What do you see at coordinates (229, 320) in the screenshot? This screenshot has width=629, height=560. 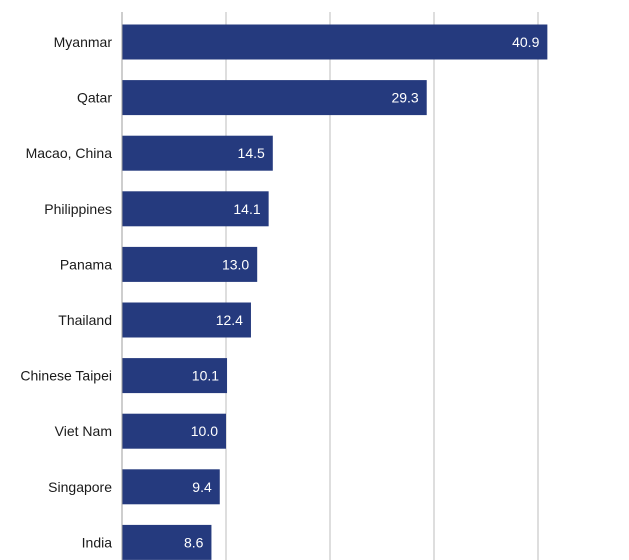 I see `value-label: 12.4` at bounding box center [229, 320].